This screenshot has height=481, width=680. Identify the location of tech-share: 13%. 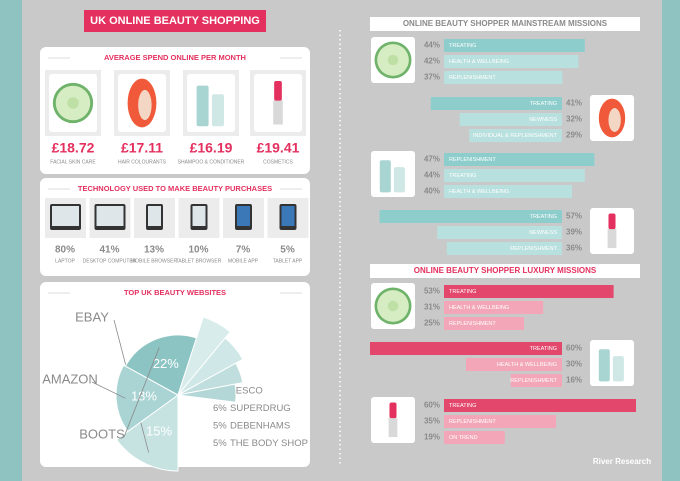
(154, 250).